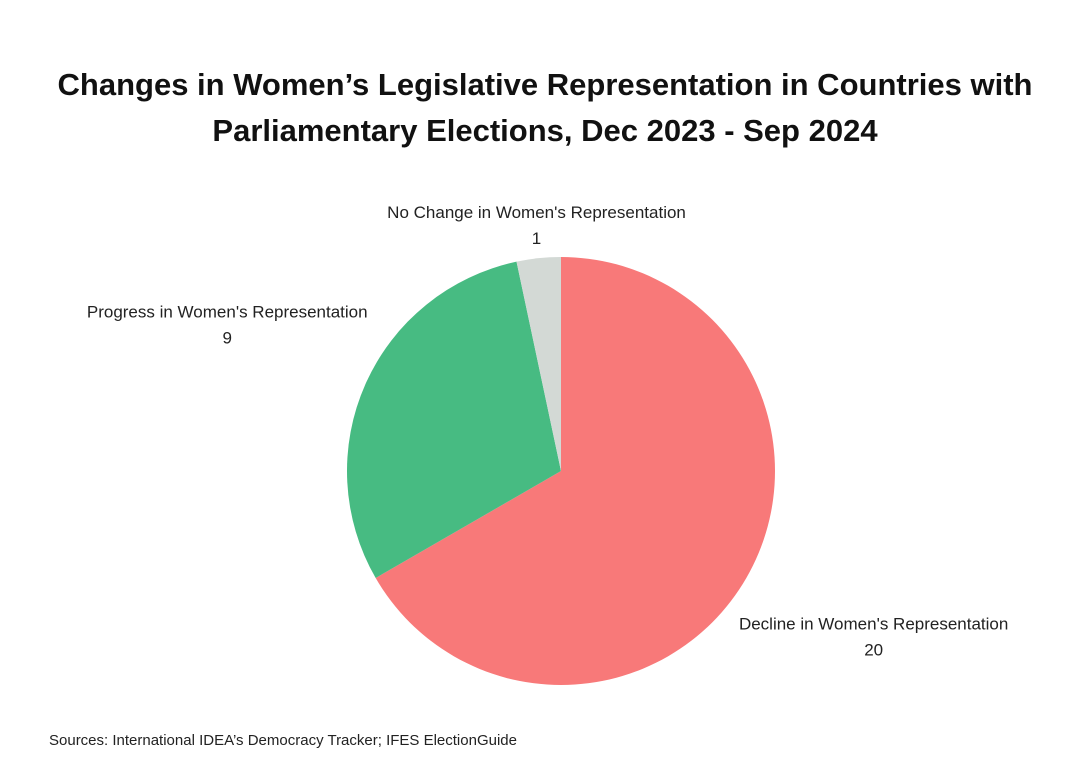 The width and height of the screenshot is (1090, 767). What do you see at coordinates (873, 649) in the screenshot?
I see `slice-value: 20` at bounding box center [873, 649].